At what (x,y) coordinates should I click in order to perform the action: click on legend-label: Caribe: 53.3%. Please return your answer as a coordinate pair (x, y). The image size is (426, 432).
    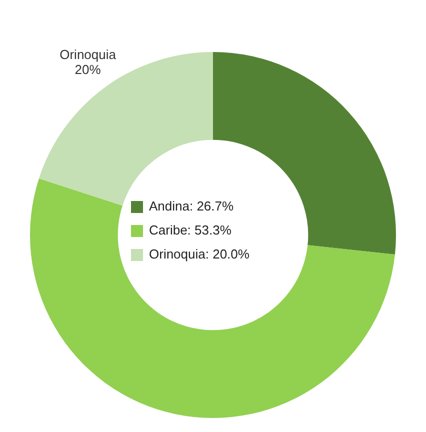
    Looking at the image, I should click on (190, 230).